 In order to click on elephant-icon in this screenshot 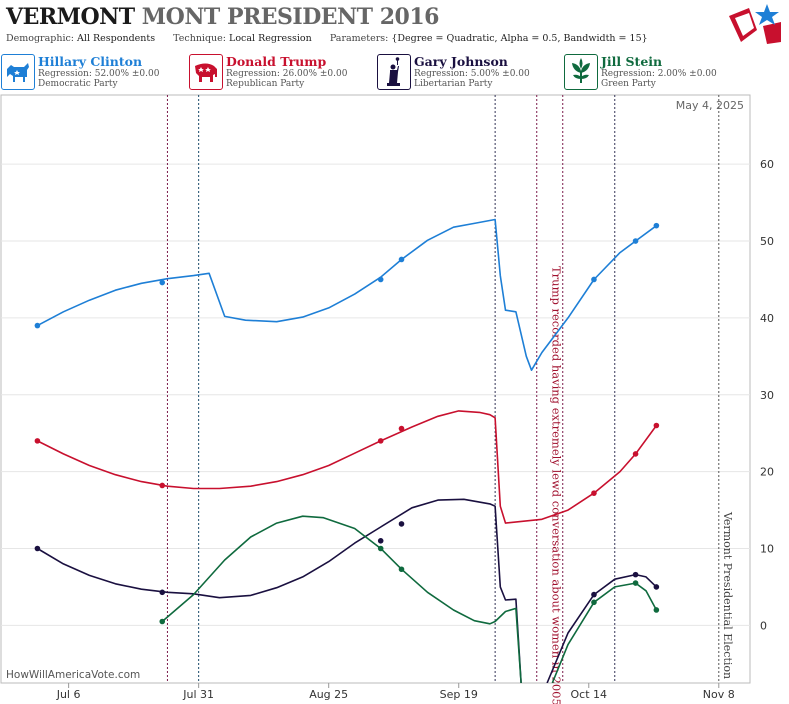, I will do `click(206, 72)`.